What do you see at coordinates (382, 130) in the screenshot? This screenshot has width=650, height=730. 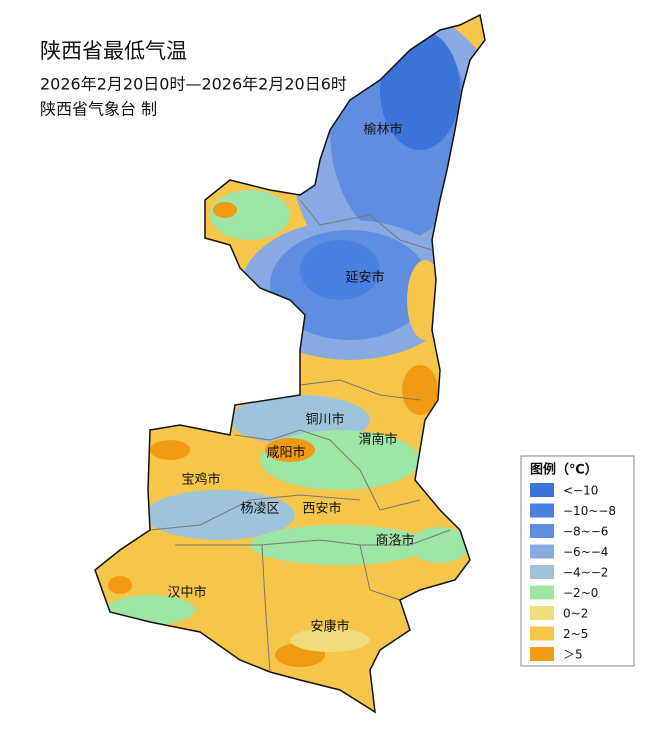 I see `city-label: 榆林市` at bounding box center [382, 130].